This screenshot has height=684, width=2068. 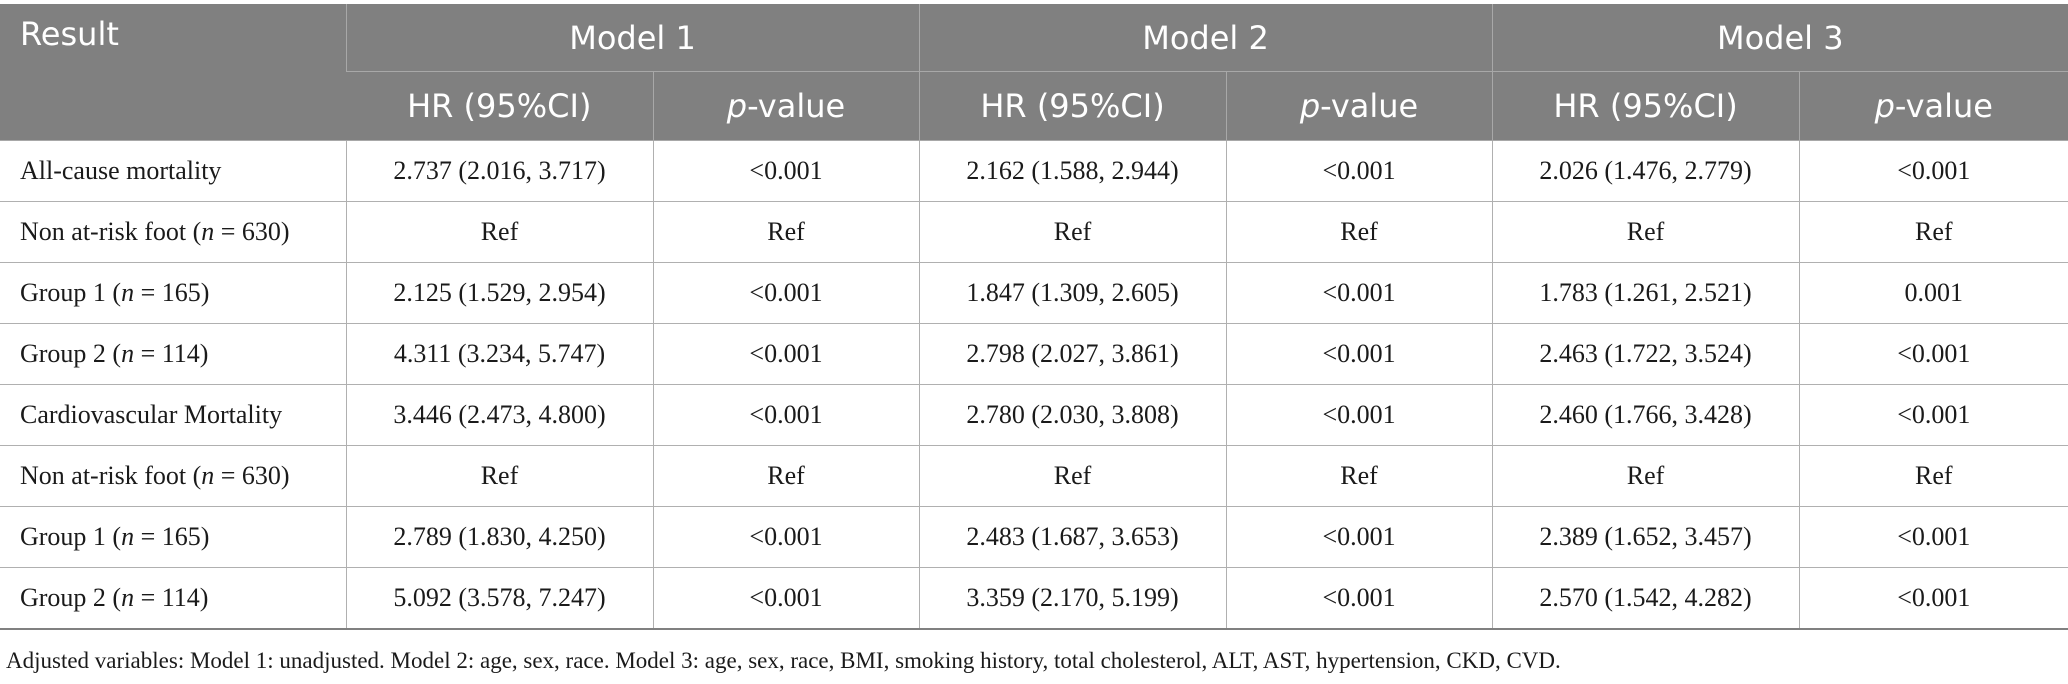 I want to click on row-label-text: Cardiovascular Mortality, so click(x=151, y=414).